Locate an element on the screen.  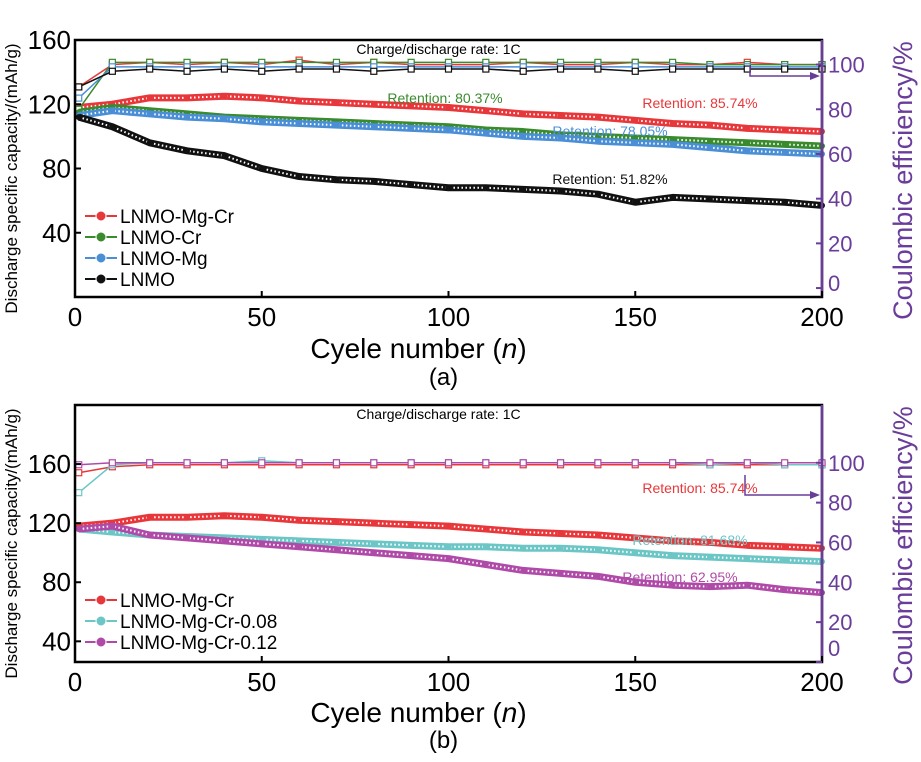
retention-label: Retention: 80.37% is located at coordinates (444, 98).